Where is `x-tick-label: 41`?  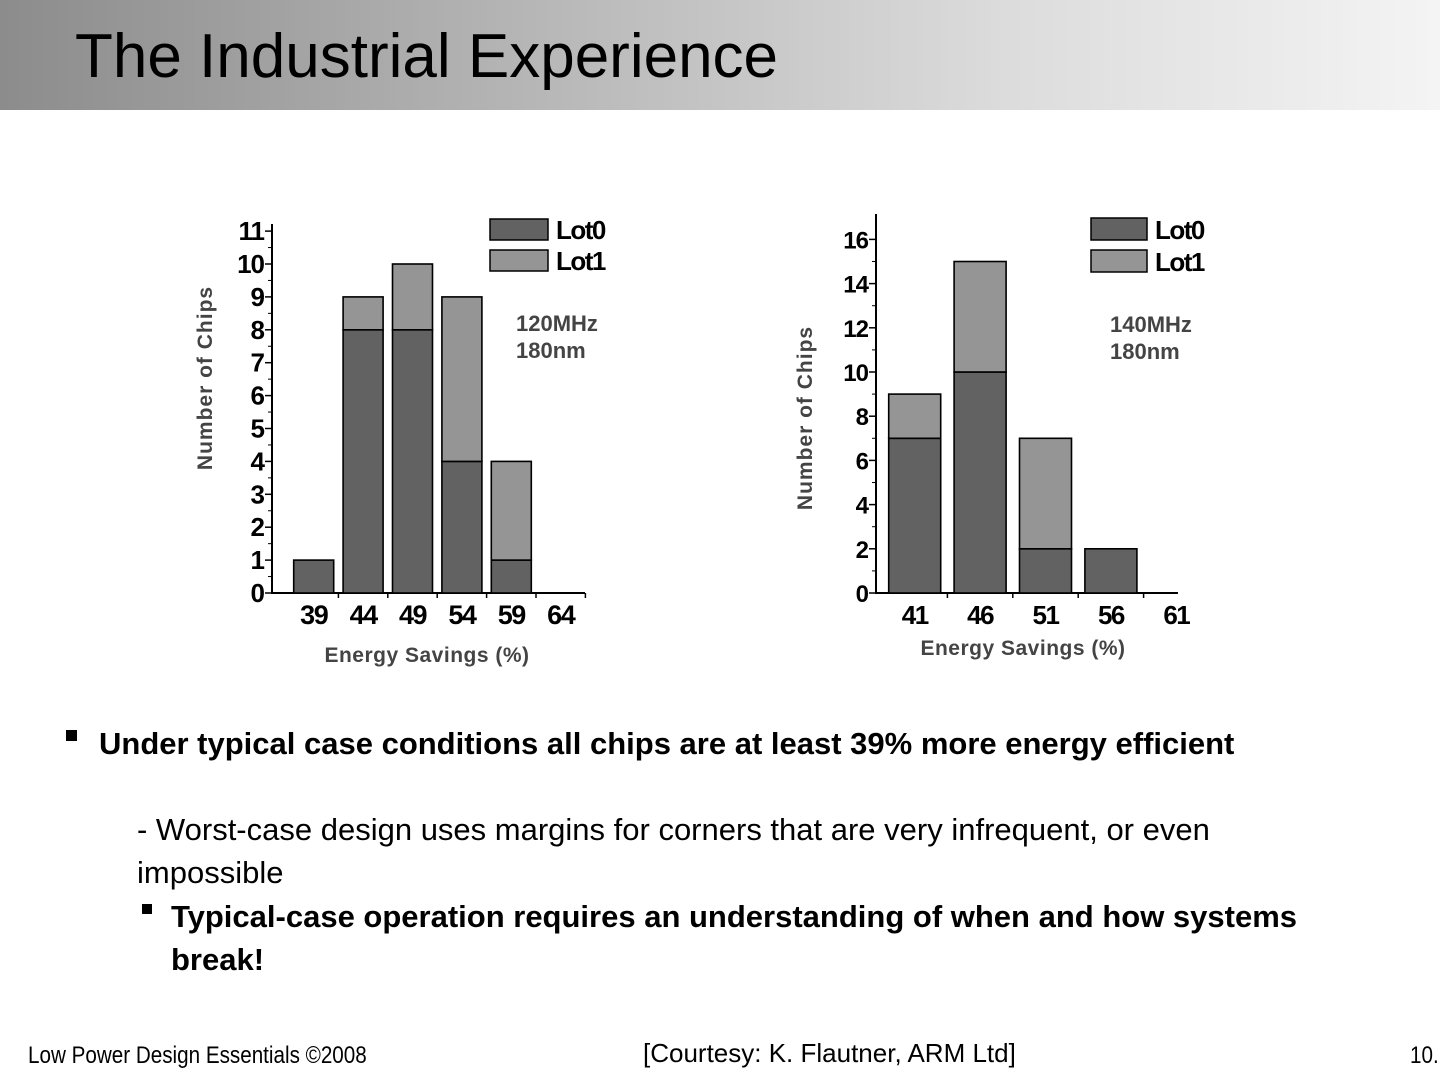 x-tick-label: 41 is located at coordinates (915, 615).